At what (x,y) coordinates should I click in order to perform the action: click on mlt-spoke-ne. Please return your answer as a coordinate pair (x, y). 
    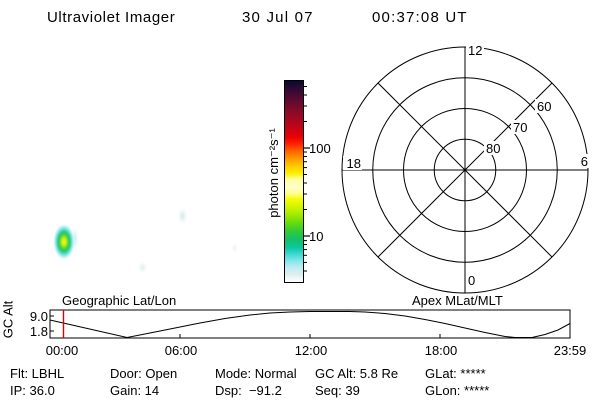
    Looking at the image, I should click on (508, 126).